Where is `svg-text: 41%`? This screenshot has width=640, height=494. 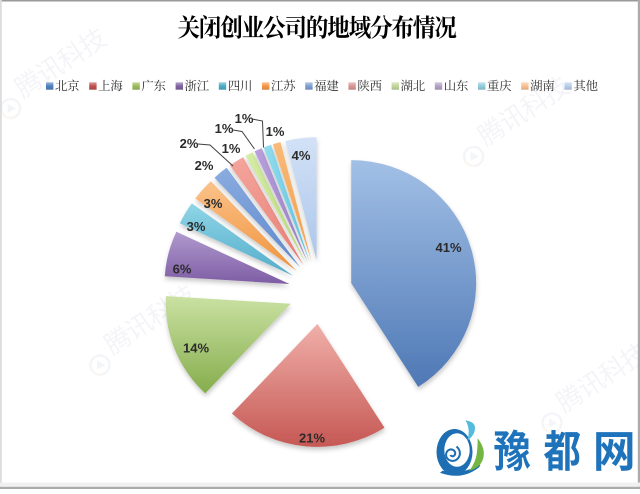
svg-text: 41% is located at coordinates (448, 247).